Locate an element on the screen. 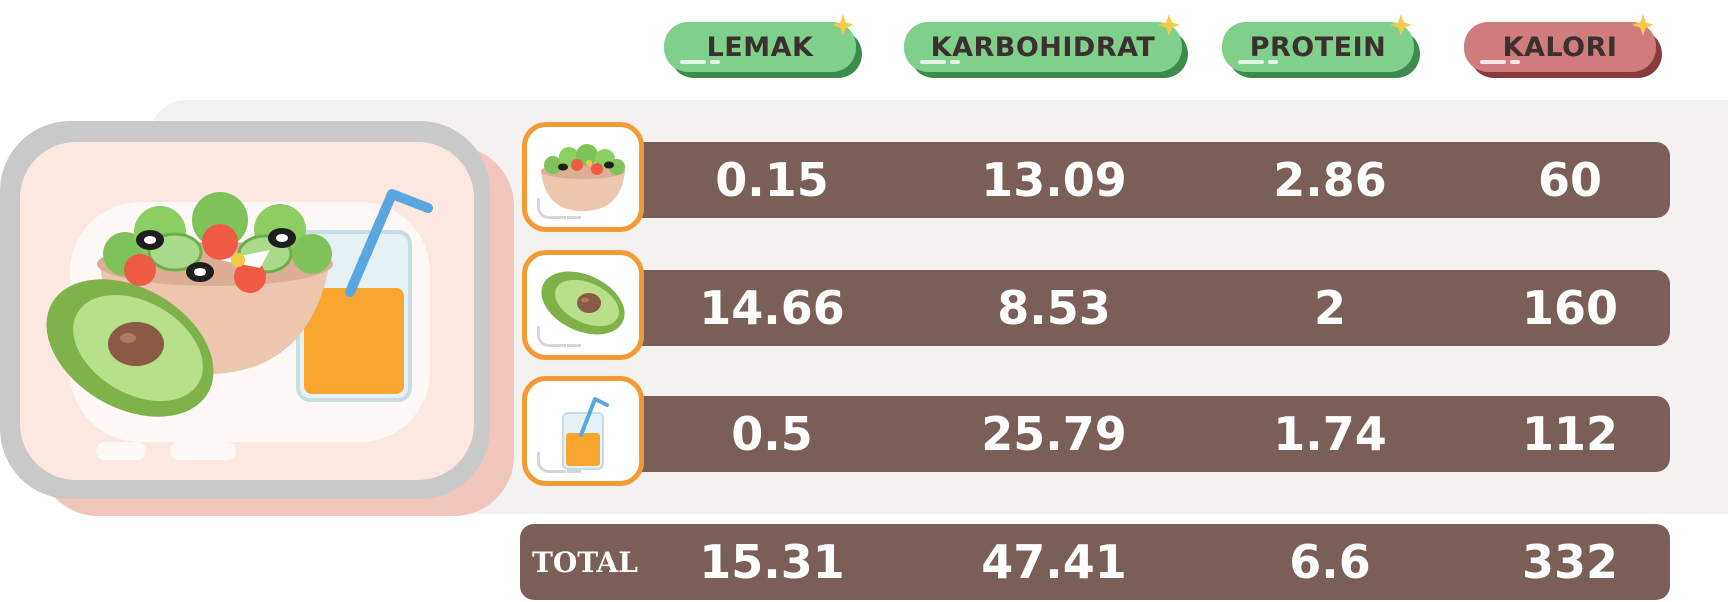 This screenshot has width=1728, height=602. table-row: 14.66 8.53 2 160 is located at coordinates (1134, 308).